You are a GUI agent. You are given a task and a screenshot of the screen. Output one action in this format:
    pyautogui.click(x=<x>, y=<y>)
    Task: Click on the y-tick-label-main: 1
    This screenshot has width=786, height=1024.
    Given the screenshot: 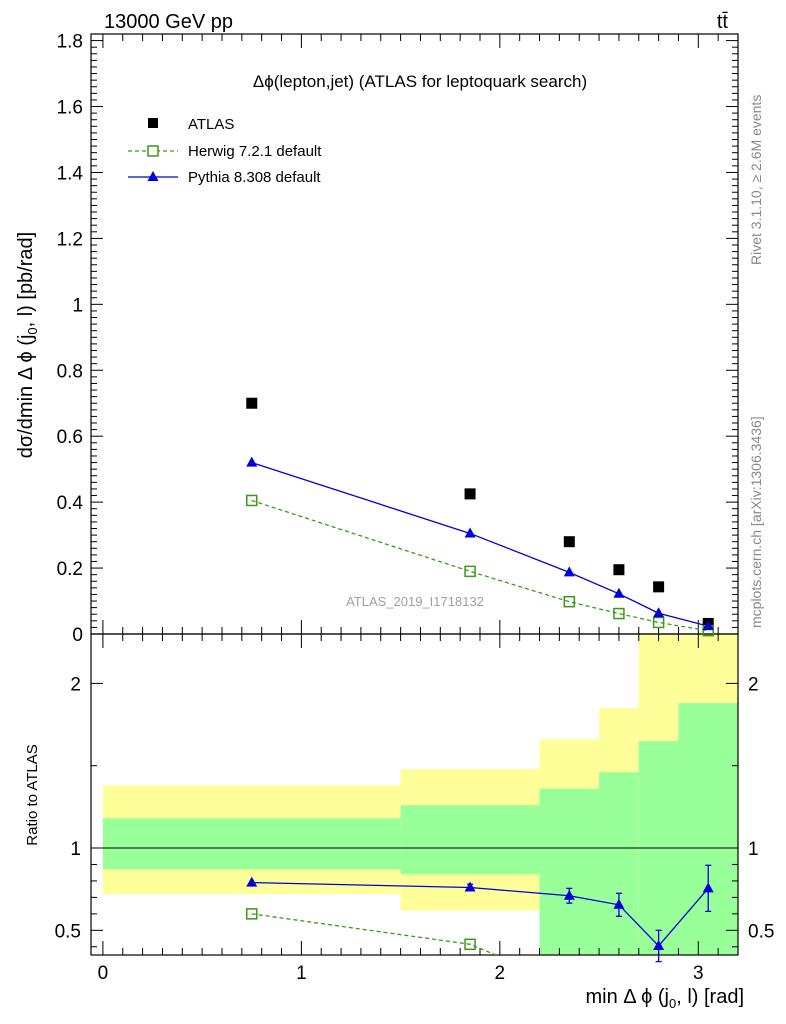 What is the action you would take?
    pyautogui.click(x=77, y=305)
    